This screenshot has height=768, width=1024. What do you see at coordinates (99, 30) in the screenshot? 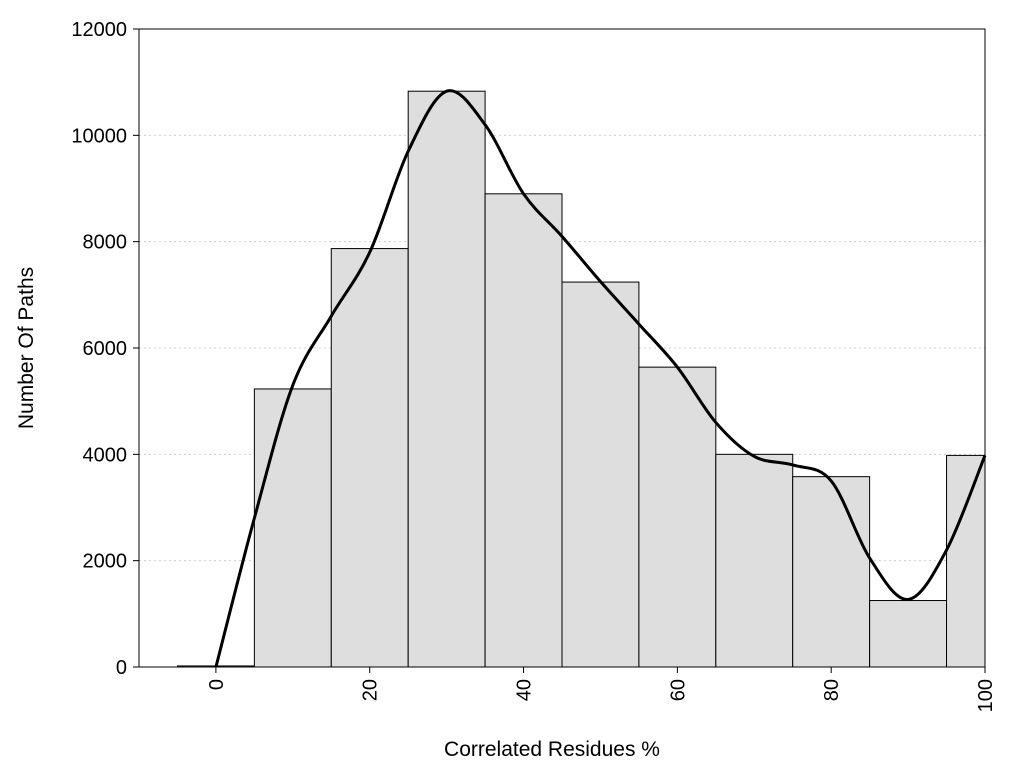
I see `y-tick-label-6: 12000` at bounding box center [99, 30].